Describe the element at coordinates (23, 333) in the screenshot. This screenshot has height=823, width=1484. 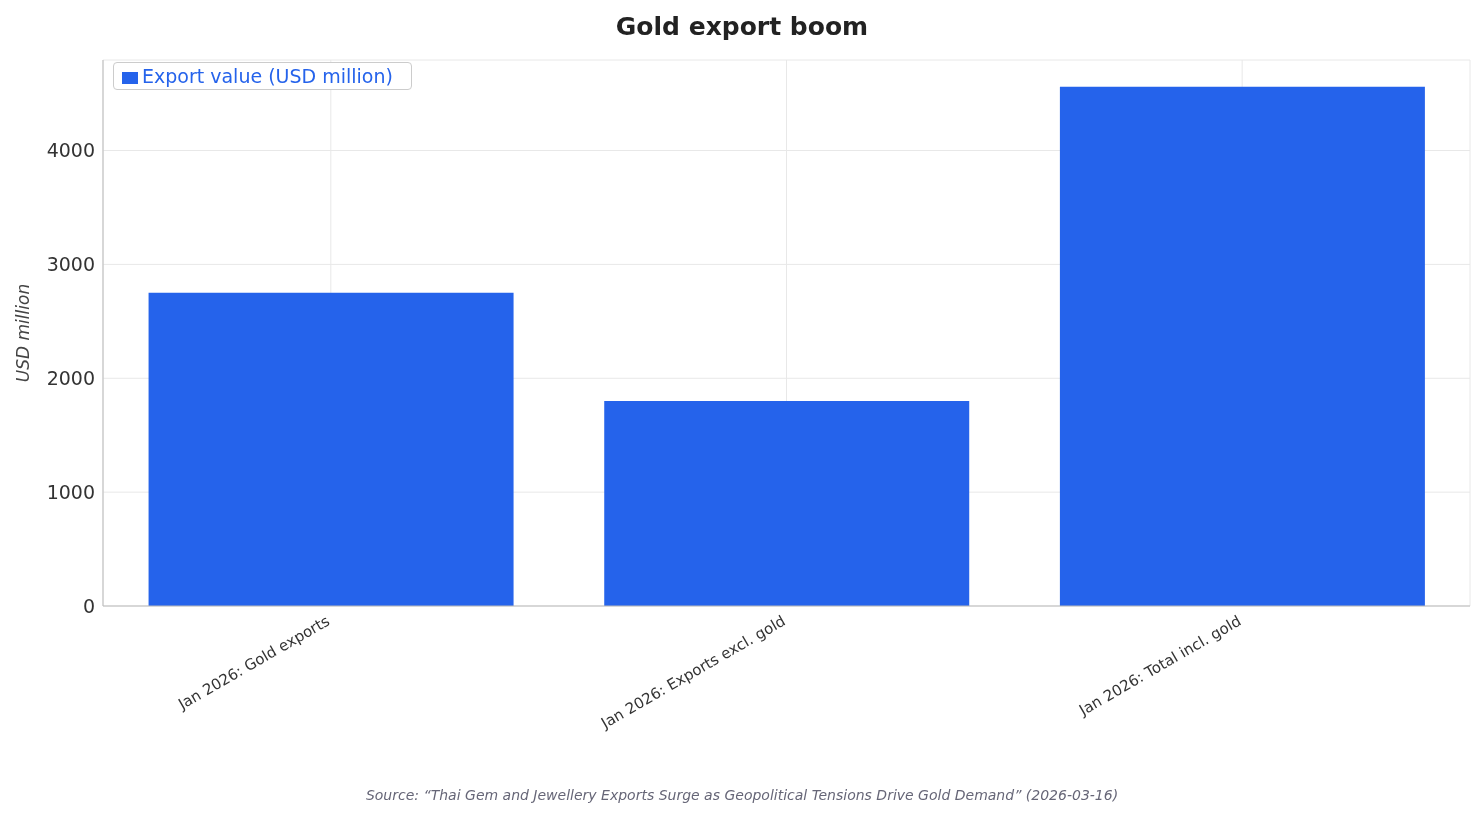
I see `y-axis-title: USD million` at that location.